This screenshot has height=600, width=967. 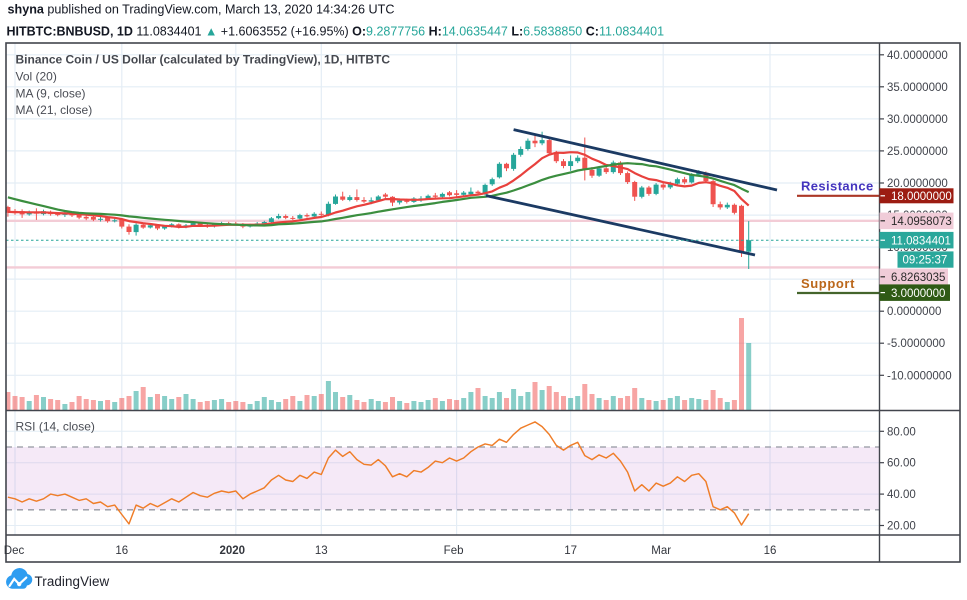 I want to click on svg-text: 60.00, so click(x=901, y=464).